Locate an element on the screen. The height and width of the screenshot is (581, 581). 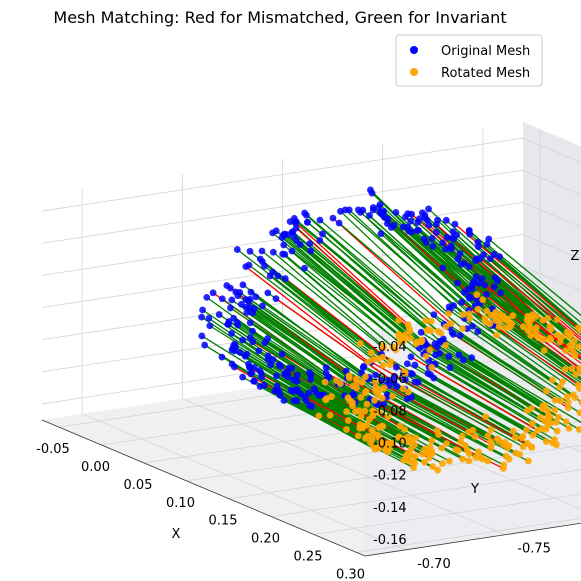
legend-label-rotated: Rotated Mesh is located at coordinates (485, 73).